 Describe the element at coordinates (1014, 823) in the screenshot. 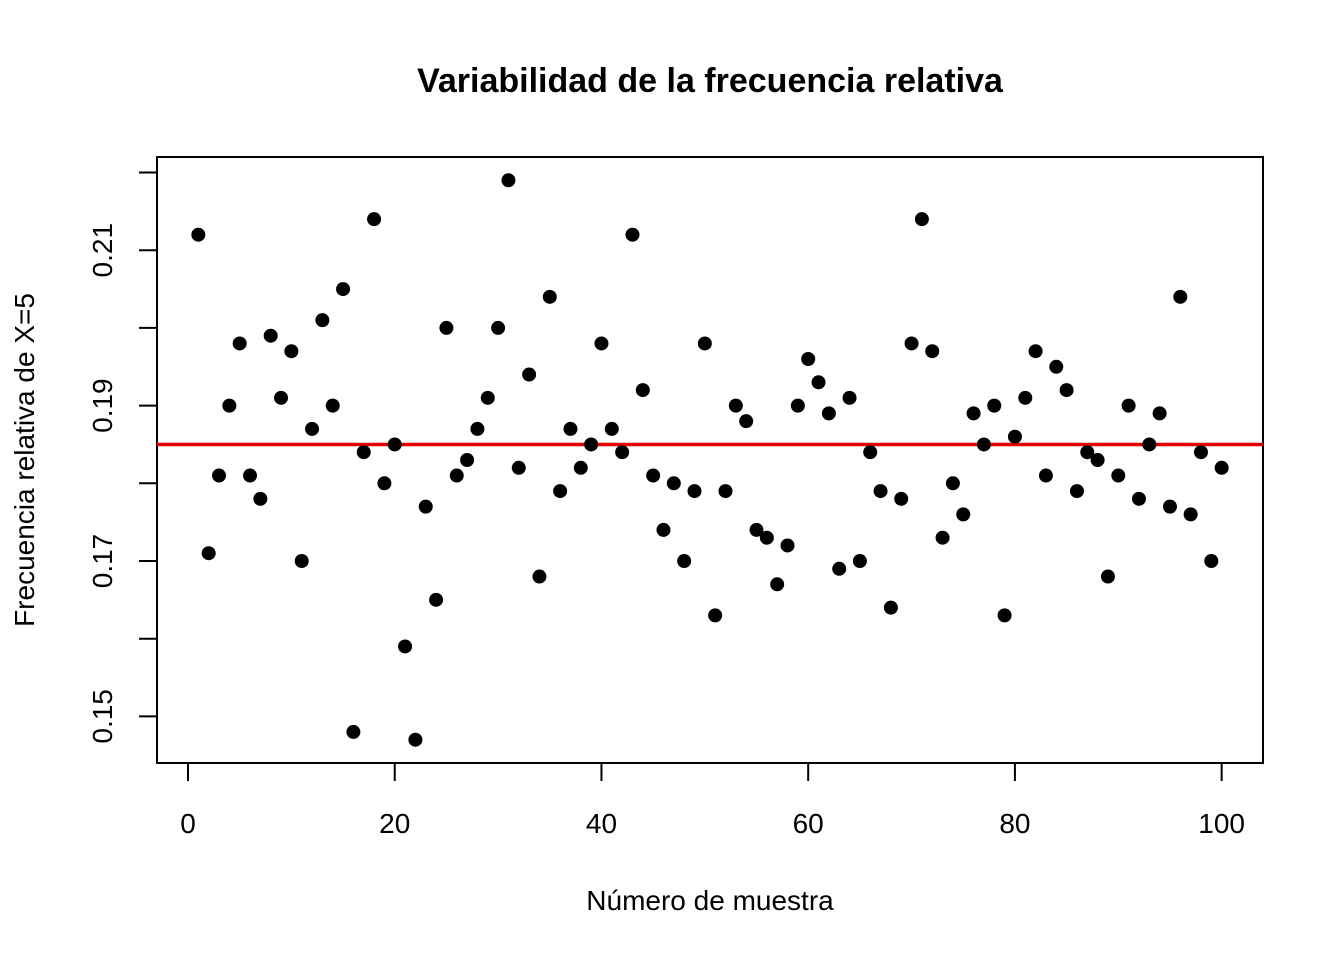

I see `x-tick-label: 80` at that location.